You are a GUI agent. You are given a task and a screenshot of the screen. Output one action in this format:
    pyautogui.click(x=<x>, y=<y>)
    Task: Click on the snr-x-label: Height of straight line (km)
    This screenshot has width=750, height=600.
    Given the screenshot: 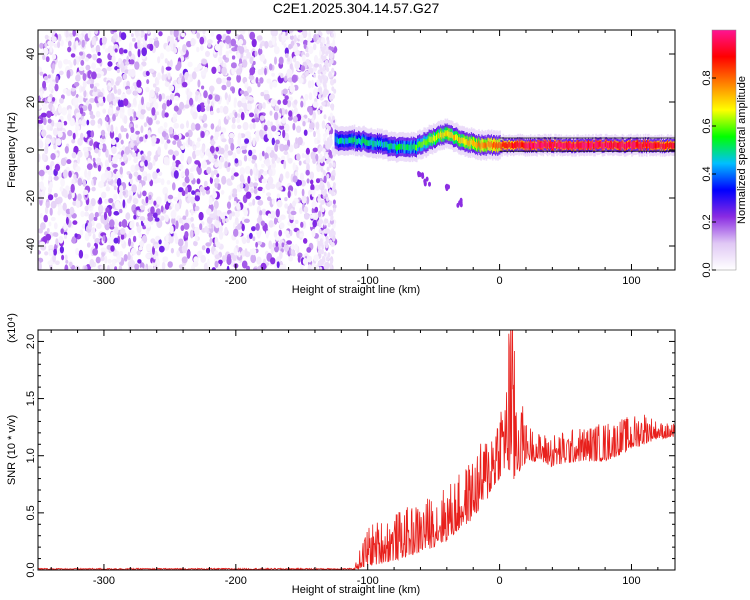 What is the action you would take?
    pyautogui.click(x=356, y=590)
    